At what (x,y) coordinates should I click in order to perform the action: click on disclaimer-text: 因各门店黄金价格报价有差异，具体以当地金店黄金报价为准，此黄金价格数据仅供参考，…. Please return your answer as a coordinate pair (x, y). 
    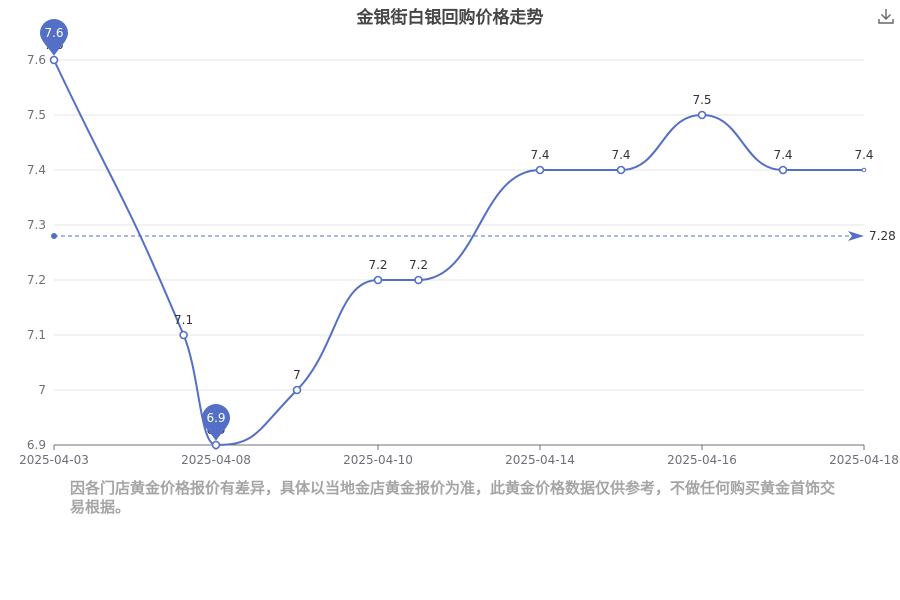
    Looking at the image, I should click on (453, 497).